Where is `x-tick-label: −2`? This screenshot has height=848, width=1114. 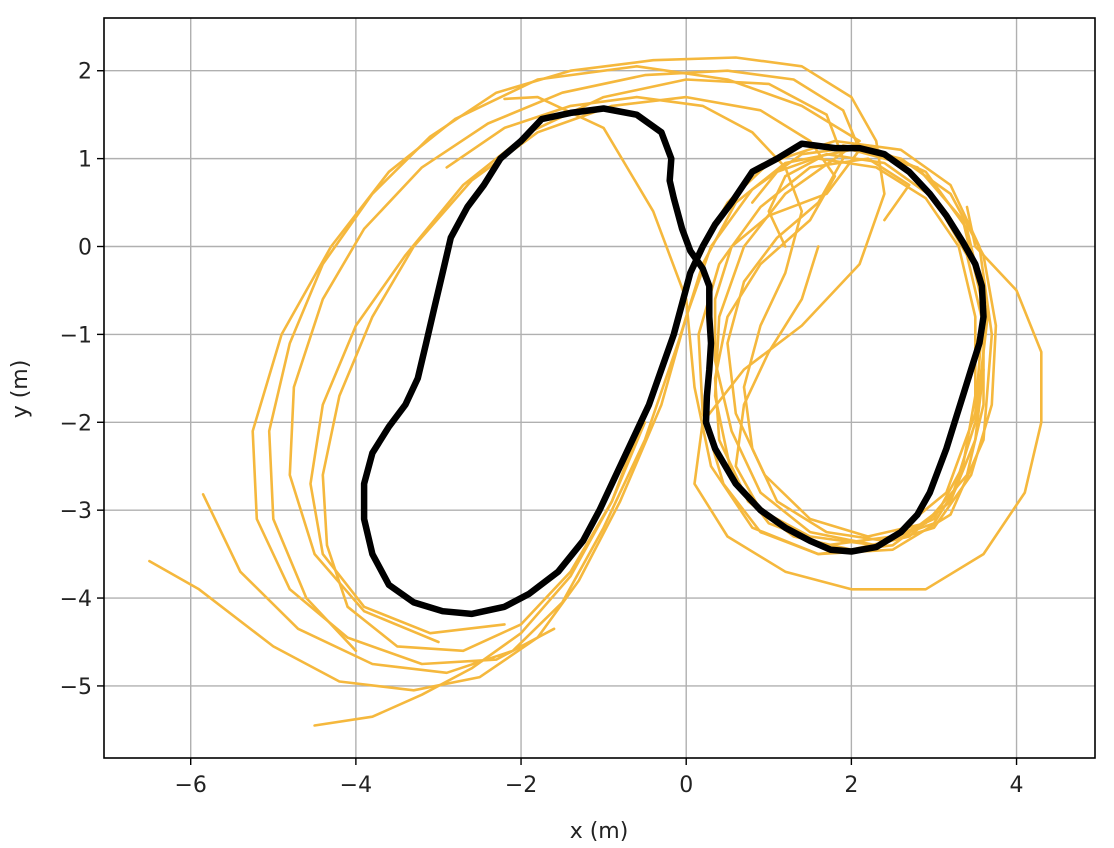
x-tick-label: −2 is located at coordinates (521, 785).